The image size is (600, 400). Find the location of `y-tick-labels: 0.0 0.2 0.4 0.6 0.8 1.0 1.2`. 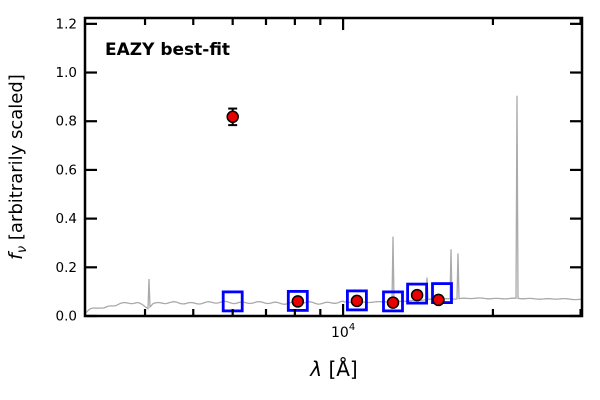

y-tick-labels: 0.0 0.2 0.4 0.6 0.8 1.0 1.2 is located at coordinates (66, 170).